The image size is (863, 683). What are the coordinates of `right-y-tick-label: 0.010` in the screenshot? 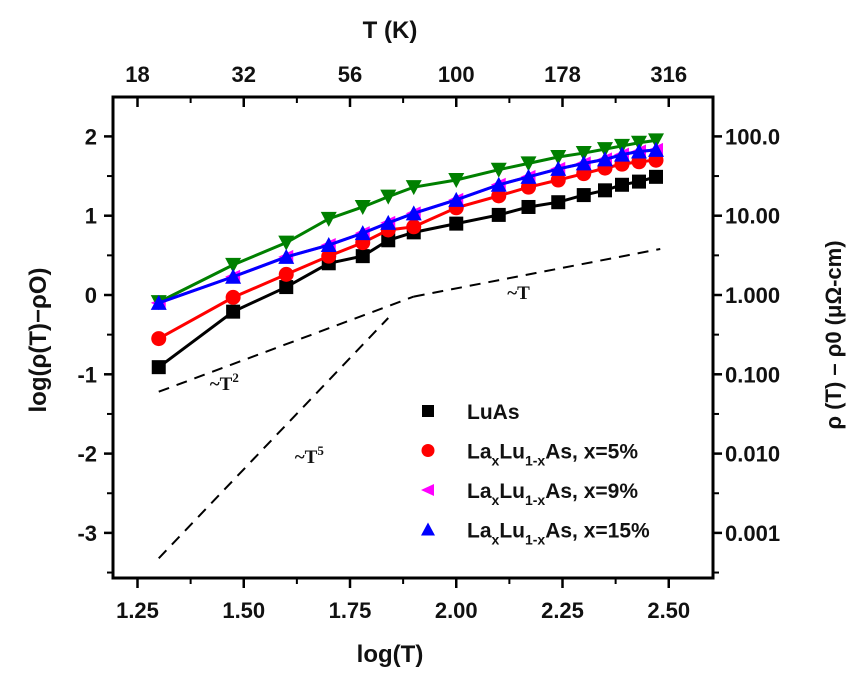 It's located at (752, 454).